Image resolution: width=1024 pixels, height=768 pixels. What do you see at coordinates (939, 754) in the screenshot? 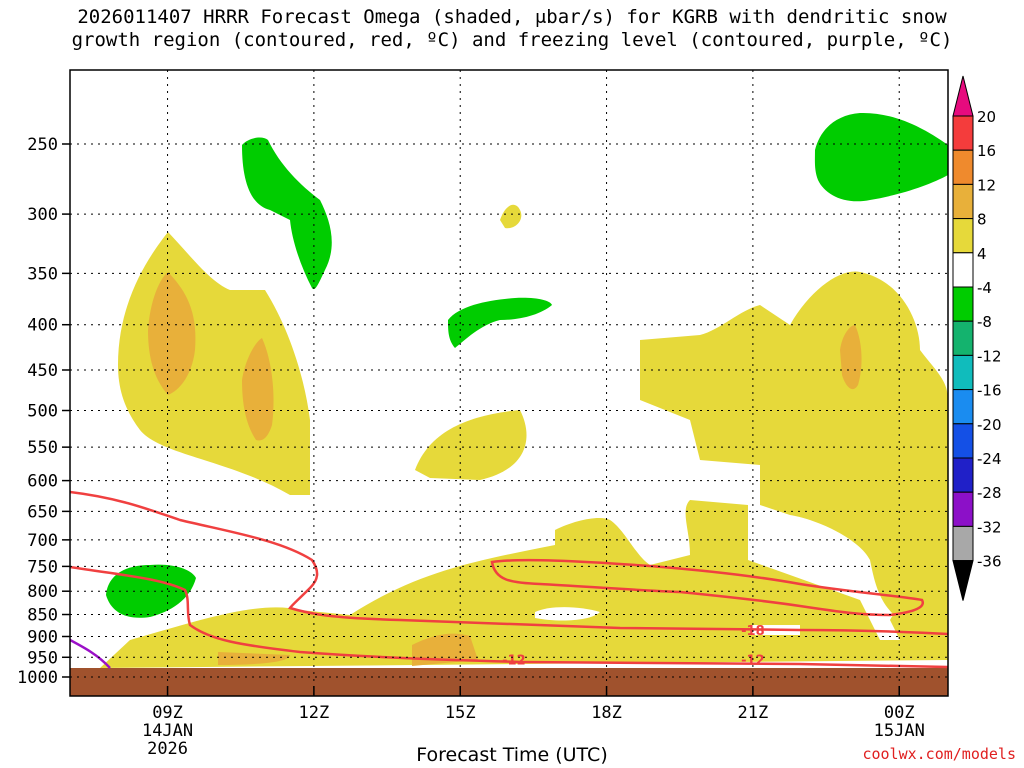
I see `site-credit: coolwx.com/models` at bounding box center [939, 754].